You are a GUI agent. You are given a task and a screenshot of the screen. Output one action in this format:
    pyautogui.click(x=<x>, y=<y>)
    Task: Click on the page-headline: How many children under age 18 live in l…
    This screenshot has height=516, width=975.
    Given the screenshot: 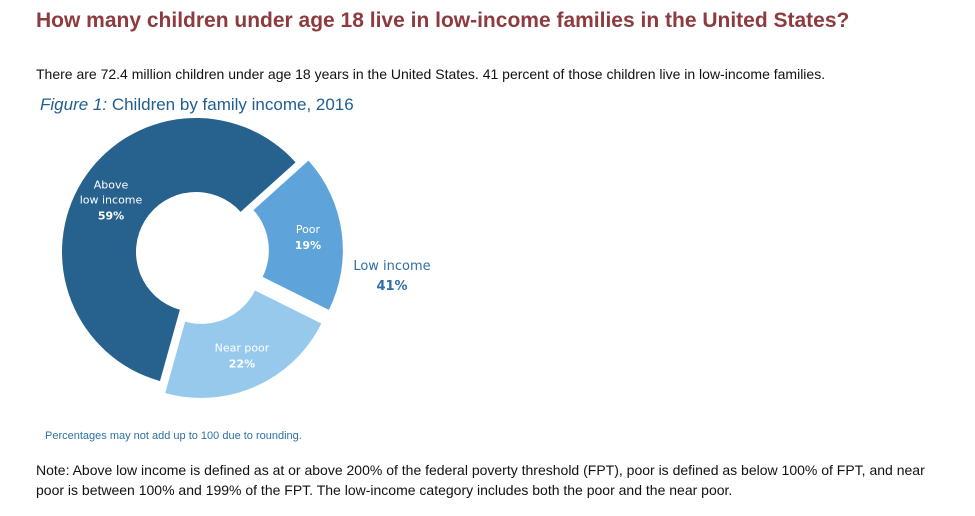 What is the action you would take?
    pyautogui.click(x=443, y=20)
    